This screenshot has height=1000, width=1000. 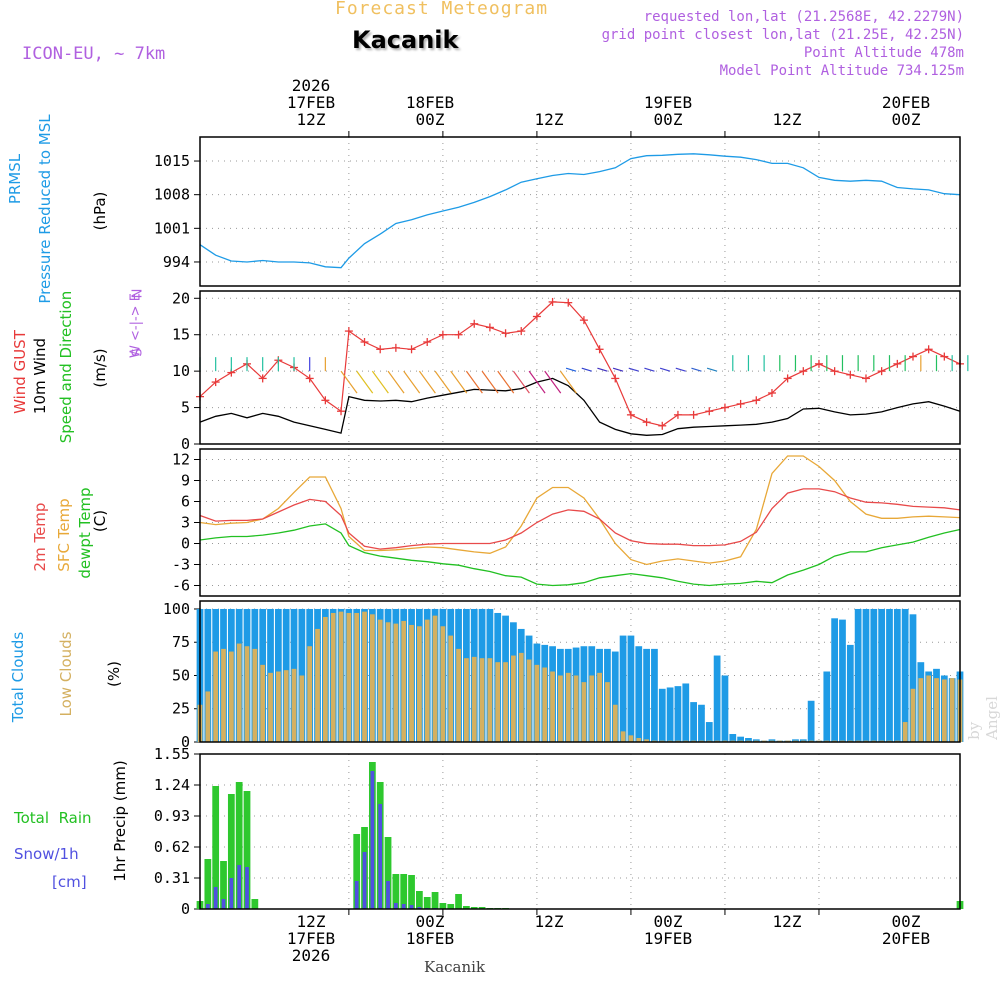 I want to click on requested-coords: requested lon,lat (21.2568E, 42.2279N), so click(x=803, y=17).